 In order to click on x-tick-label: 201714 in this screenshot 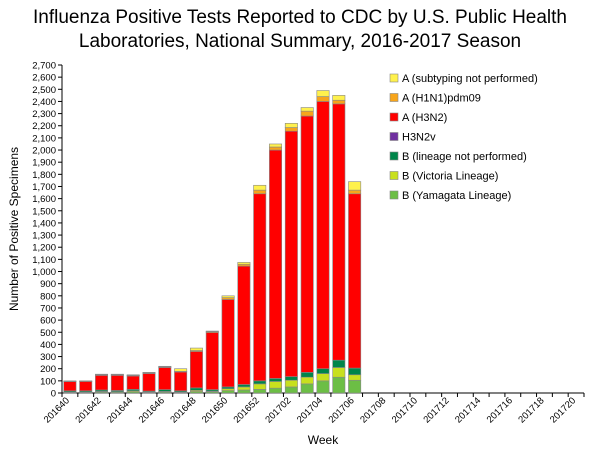, I will do `click(468, 410)`.